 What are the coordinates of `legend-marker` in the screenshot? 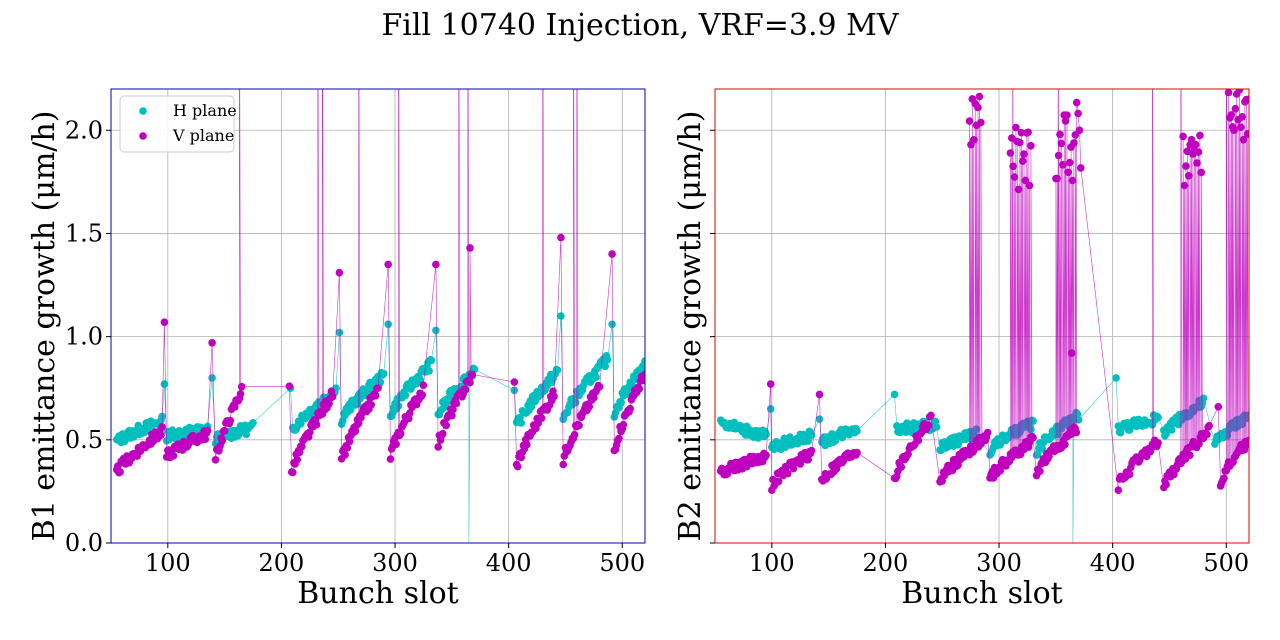 It's located at (143, 111).